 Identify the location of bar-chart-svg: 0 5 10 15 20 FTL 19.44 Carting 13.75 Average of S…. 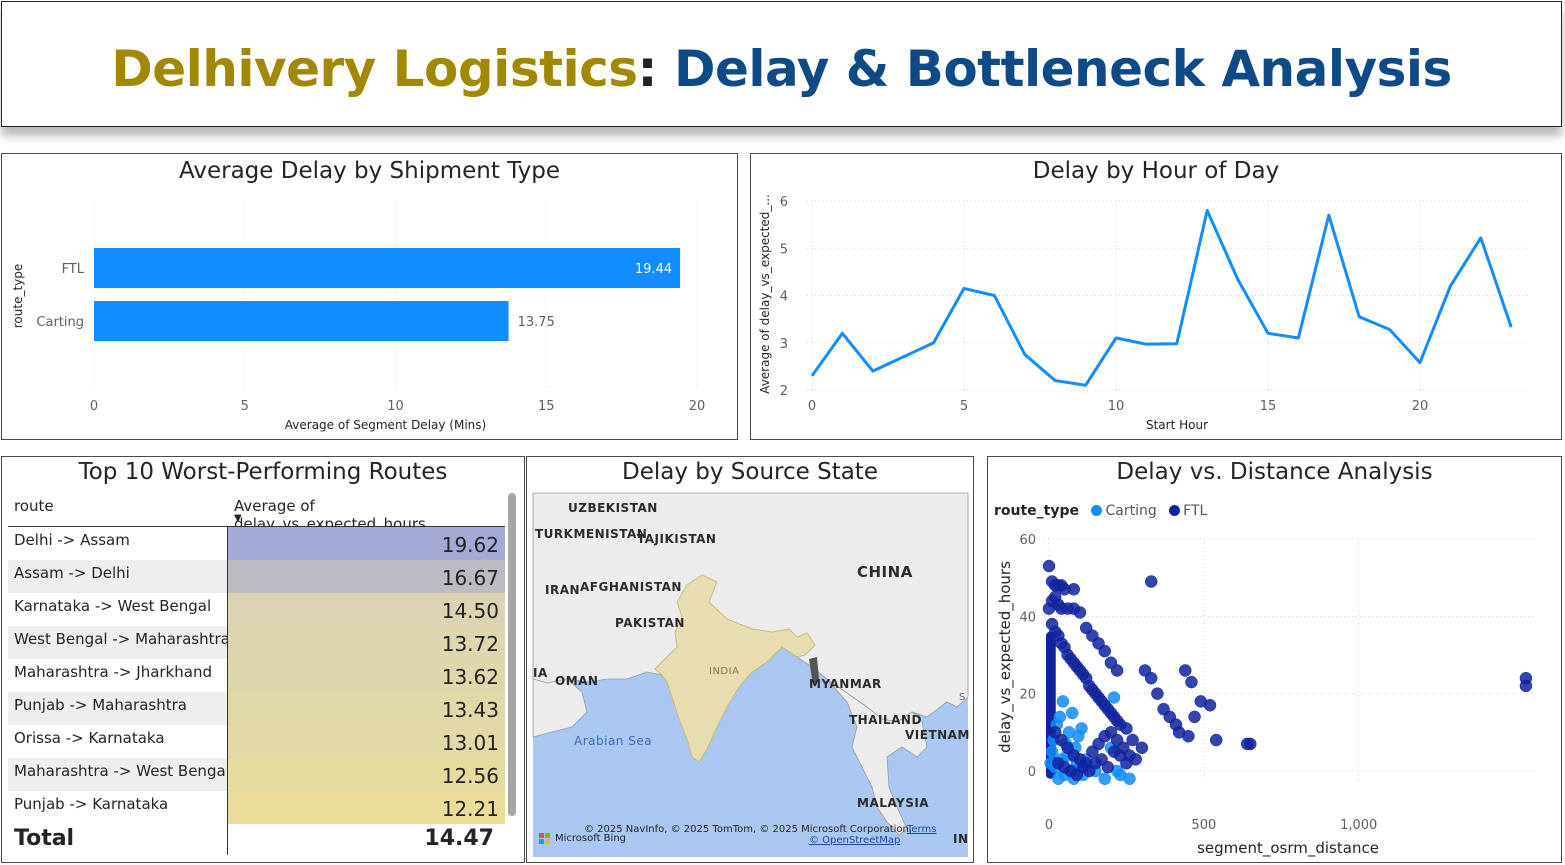
(358, 317).